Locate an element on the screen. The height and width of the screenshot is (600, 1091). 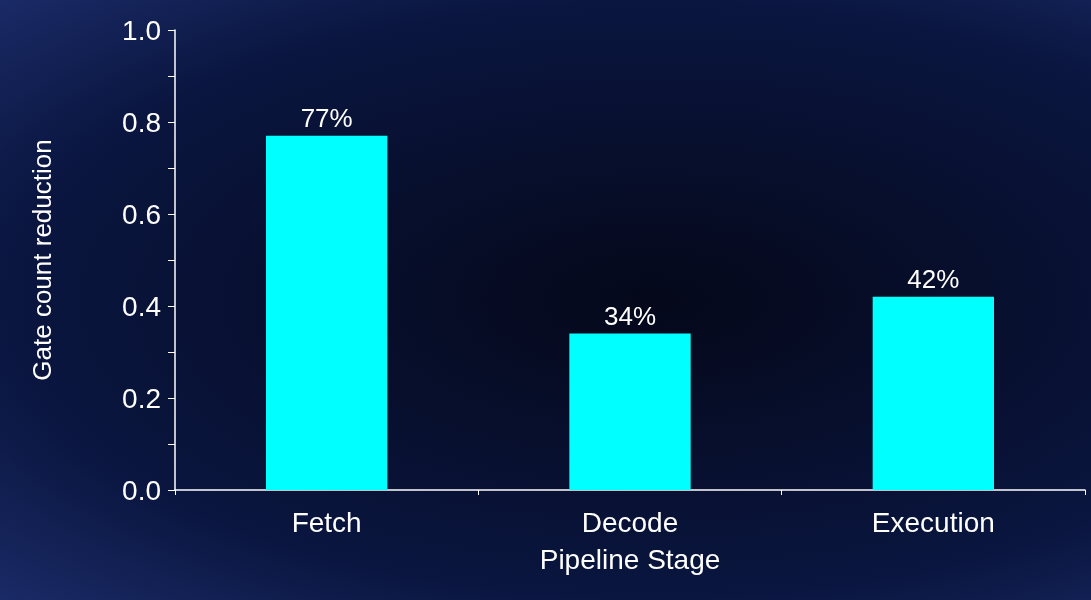
y-tick-label: 1.0 is located at coordinates (141, 30).